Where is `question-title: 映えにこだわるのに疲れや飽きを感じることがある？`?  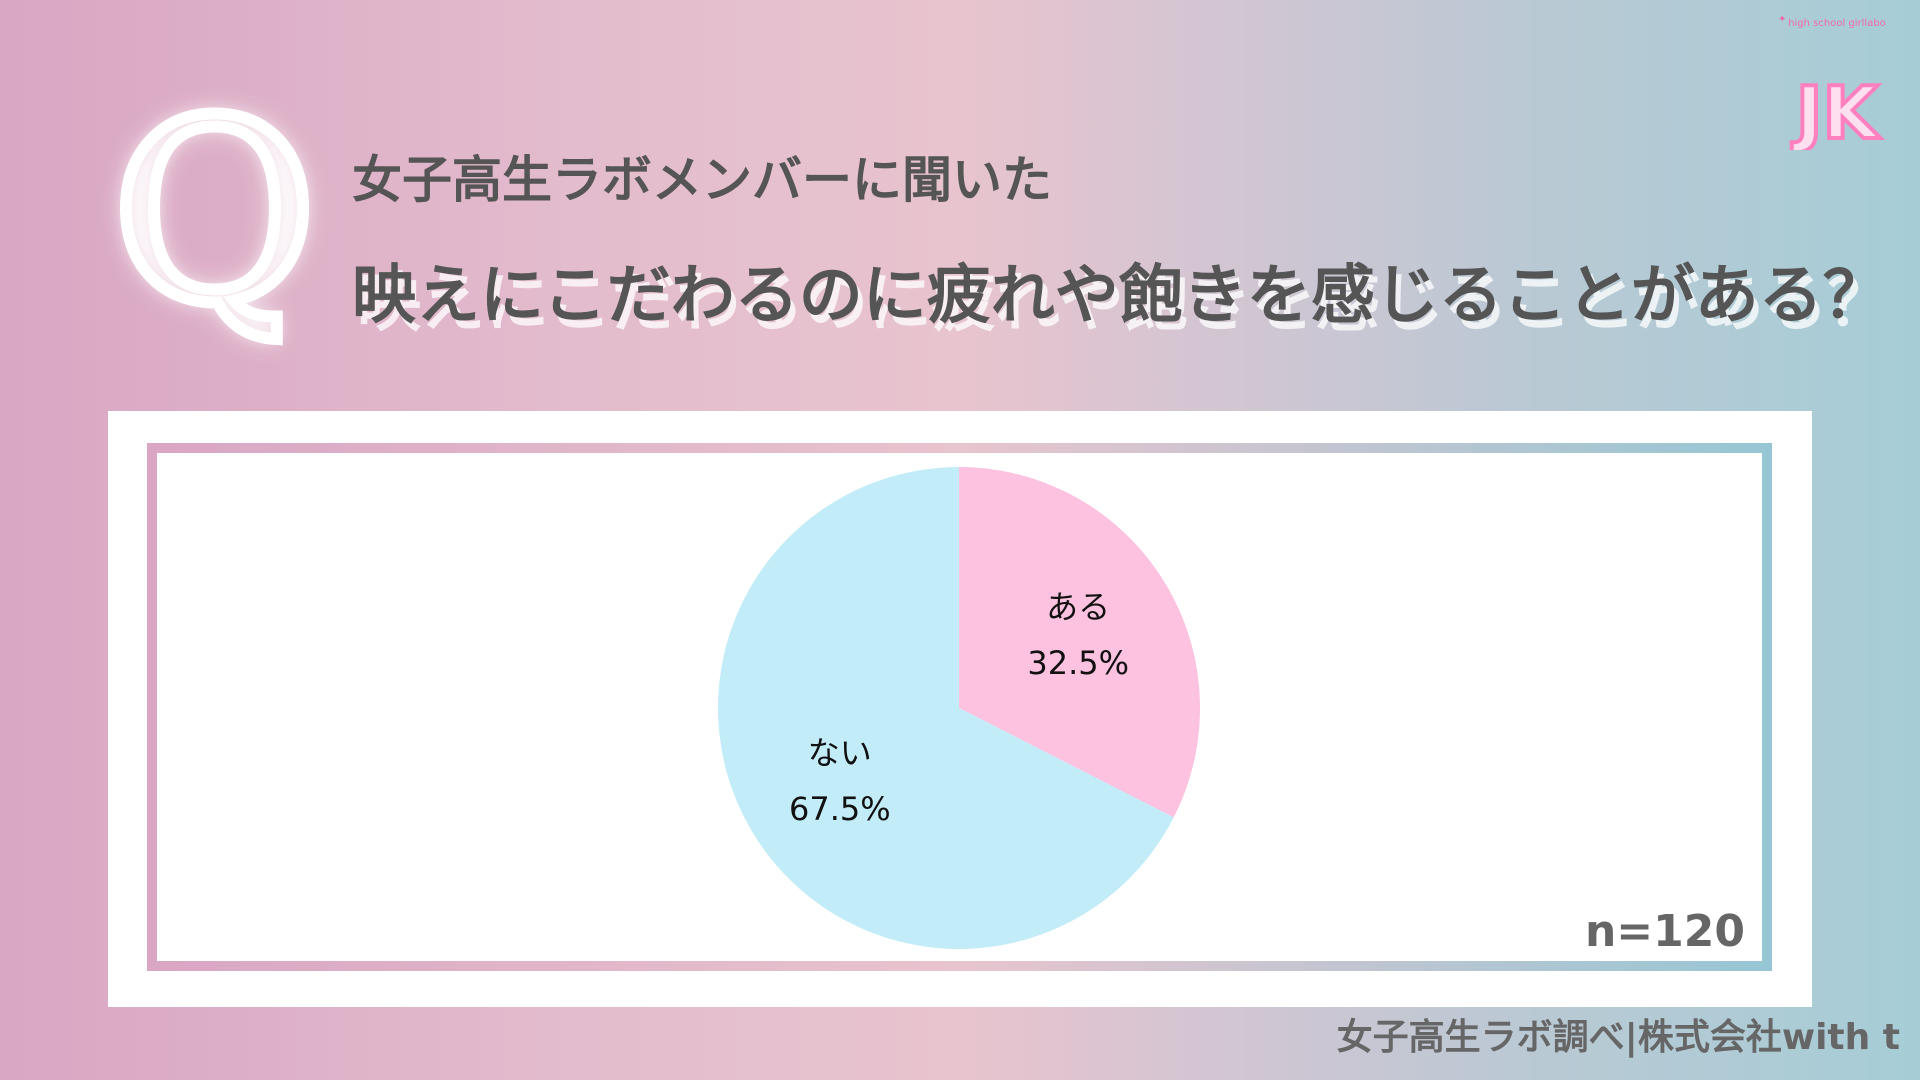 question-title: 映えにこだわるのに疲れや飽きを感じることがある？ is located at coordinates (1119, 296).